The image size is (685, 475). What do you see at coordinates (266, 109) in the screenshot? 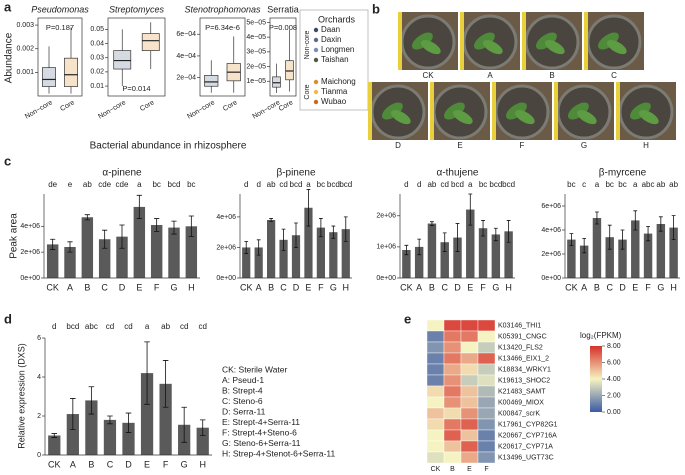
I see `x-tick-label: Non−core` at bounding box center [266, 109].